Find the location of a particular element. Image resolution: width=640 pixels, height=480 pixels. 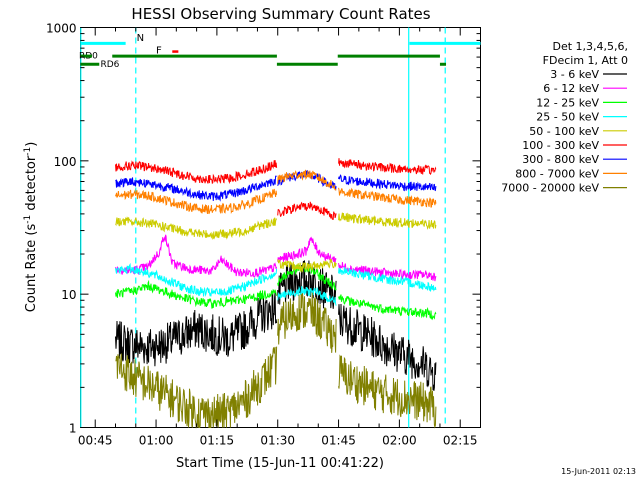

legend-label-4: 50 - 100 keV is located at coordinates (564, 131).